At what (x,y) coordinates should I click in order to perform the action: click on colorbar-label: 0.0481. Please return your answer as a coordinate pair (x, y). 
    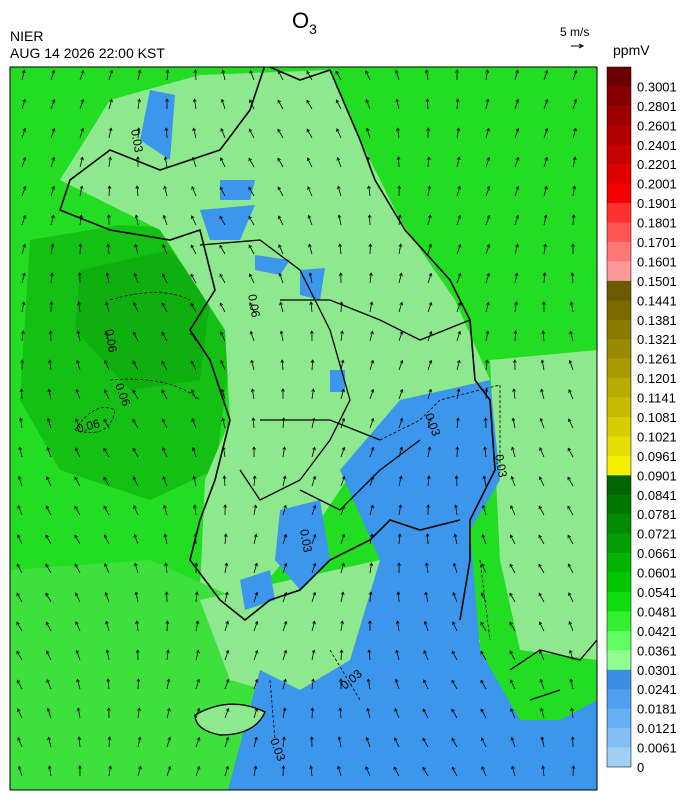
    Looking at the image, I should click on (657, 611).